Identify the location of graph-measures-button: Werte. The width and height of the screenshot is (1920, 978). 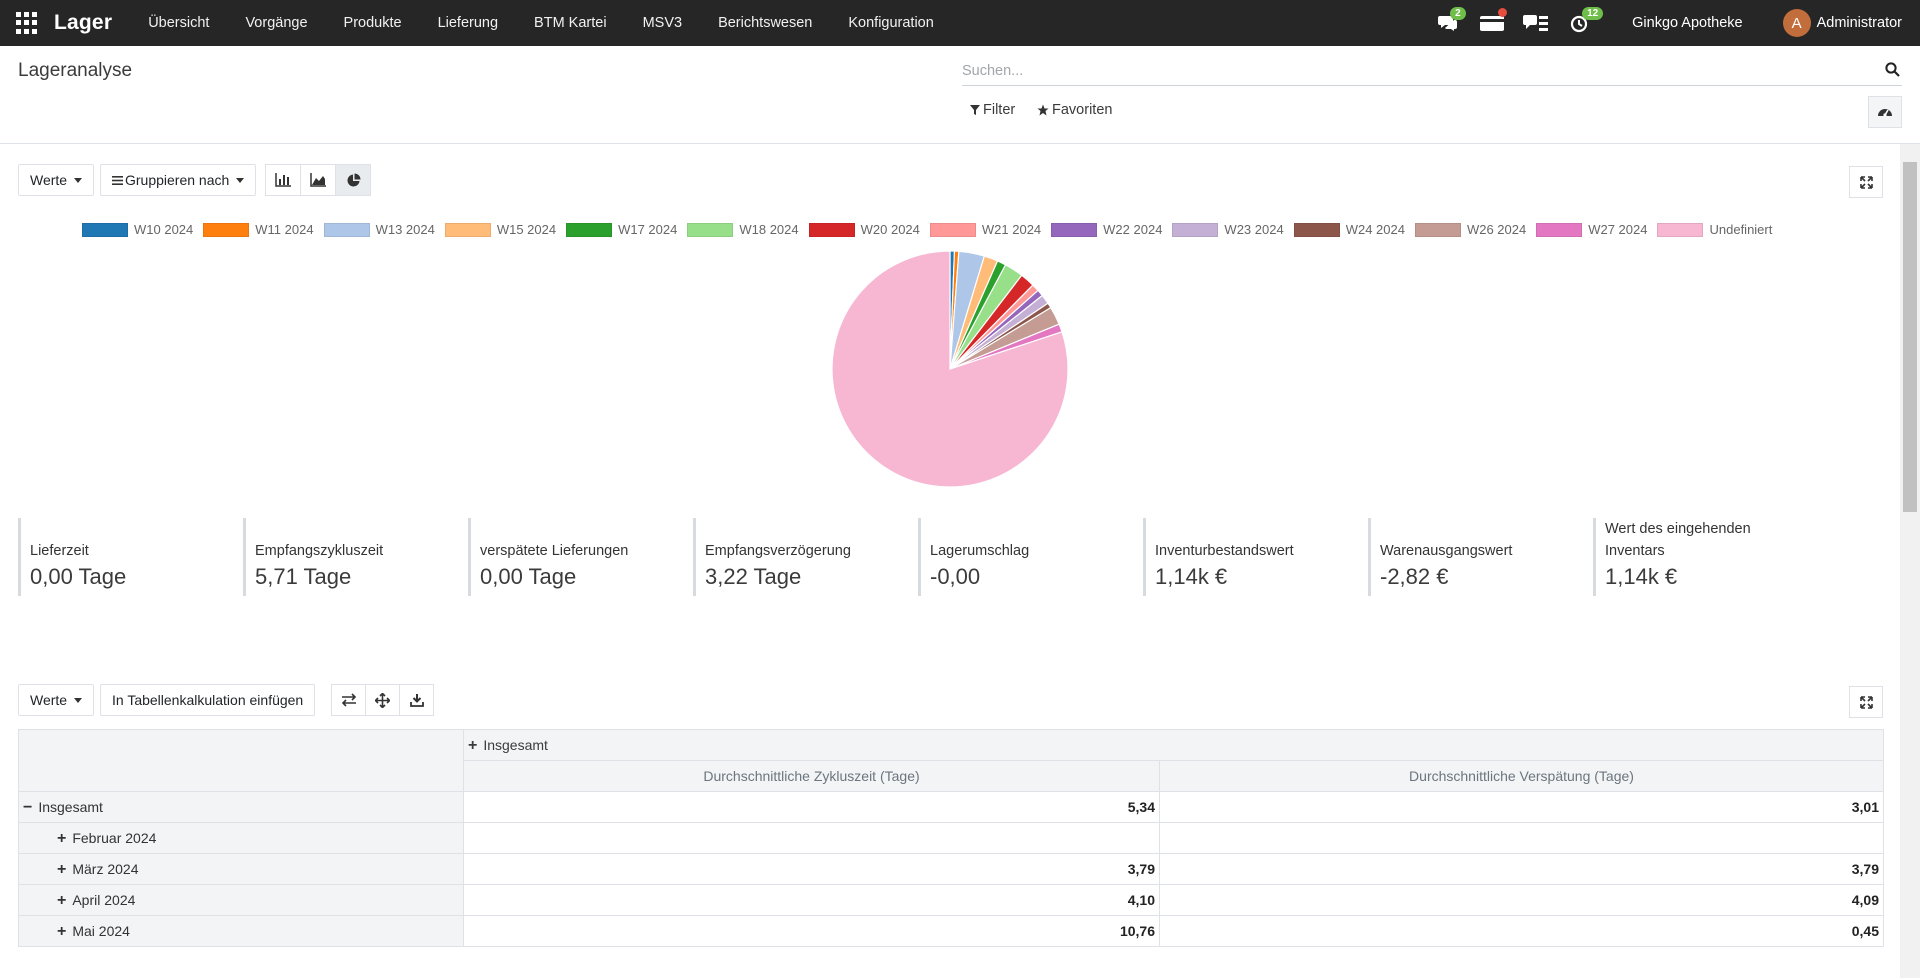
(56, 180).